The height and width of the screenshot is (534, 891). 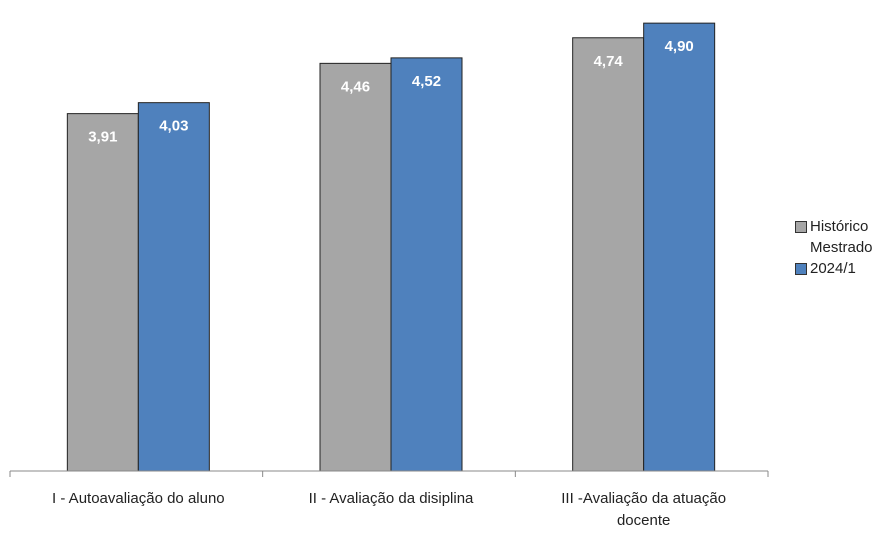 What do you see at coordinates (679, 46) in the screenshot?
I see `data-label-2-series-1: 4,90` at bounding box center [679, 46].